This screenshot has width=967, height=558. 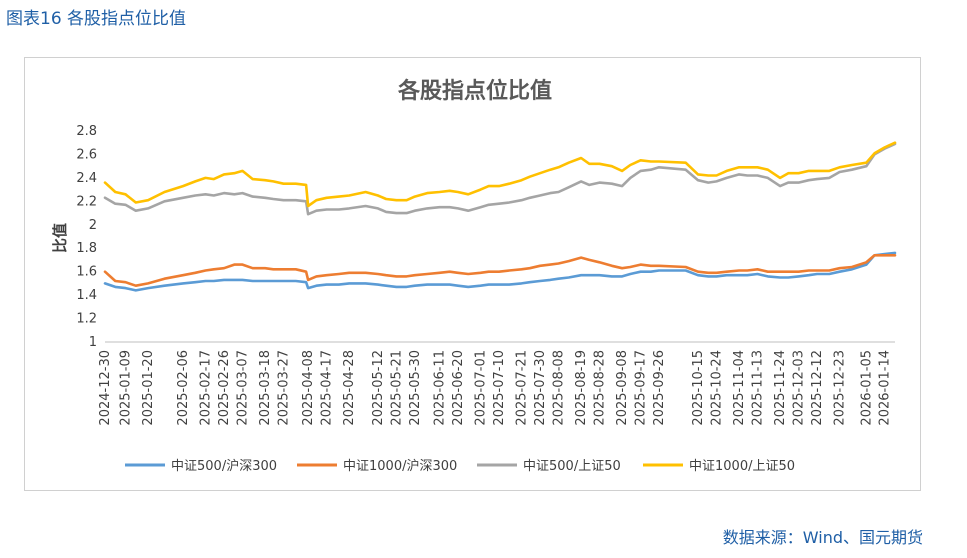 I want to click on x-tick-label: 2025-05-21, so click(x=396, y=388).